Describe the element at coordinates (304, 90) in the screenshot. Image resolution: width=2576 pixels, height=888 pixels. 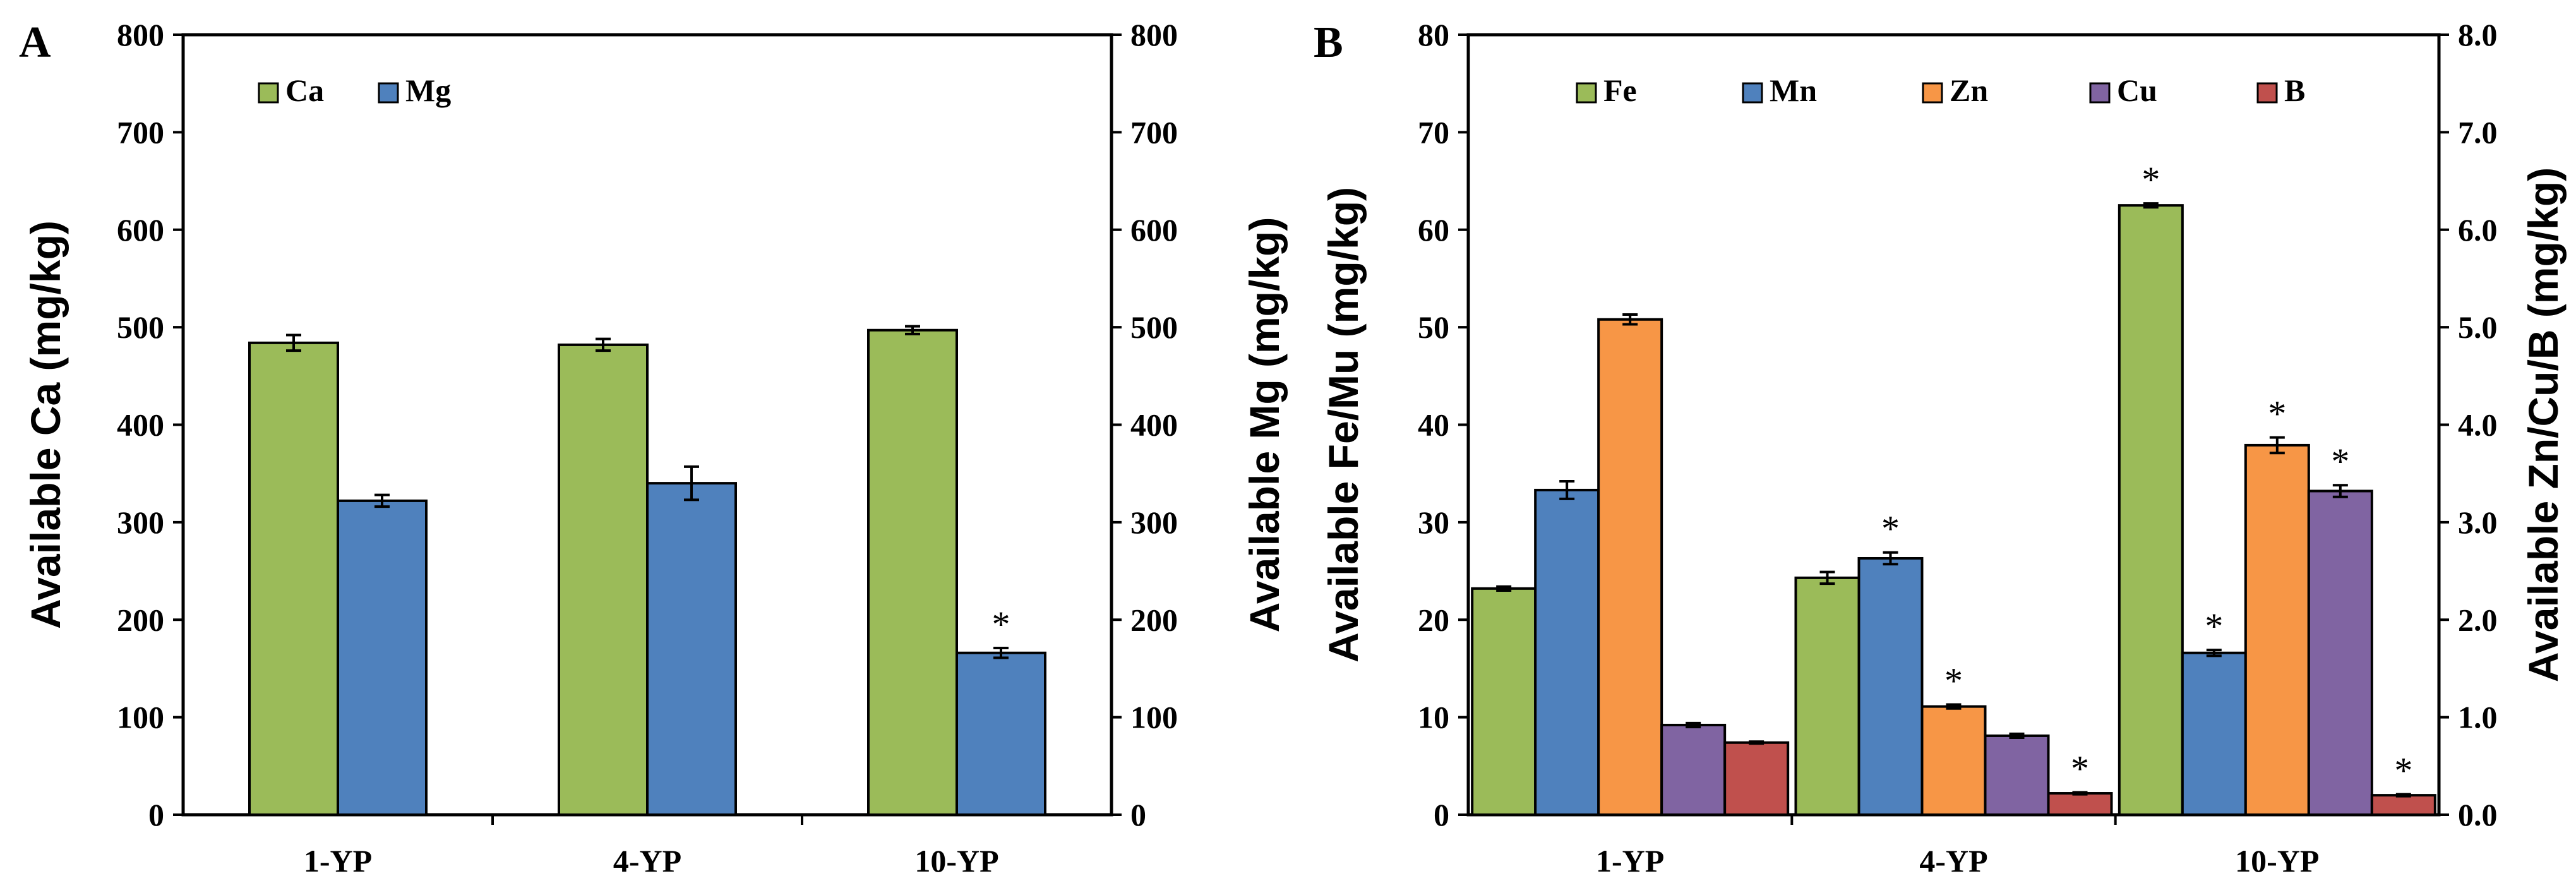
I see `legend-label-ca: Ca` at that location.